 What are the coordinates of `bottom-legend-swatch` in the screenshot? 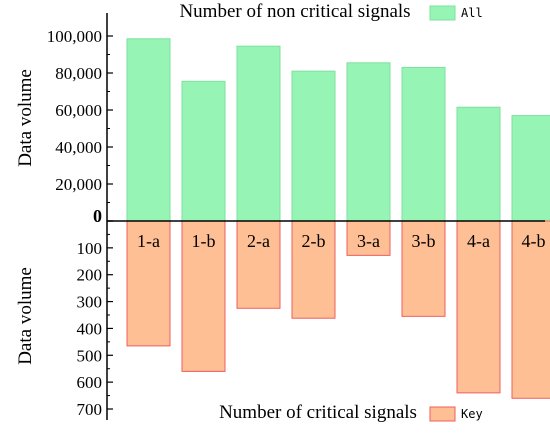 It's located at (442, 414).